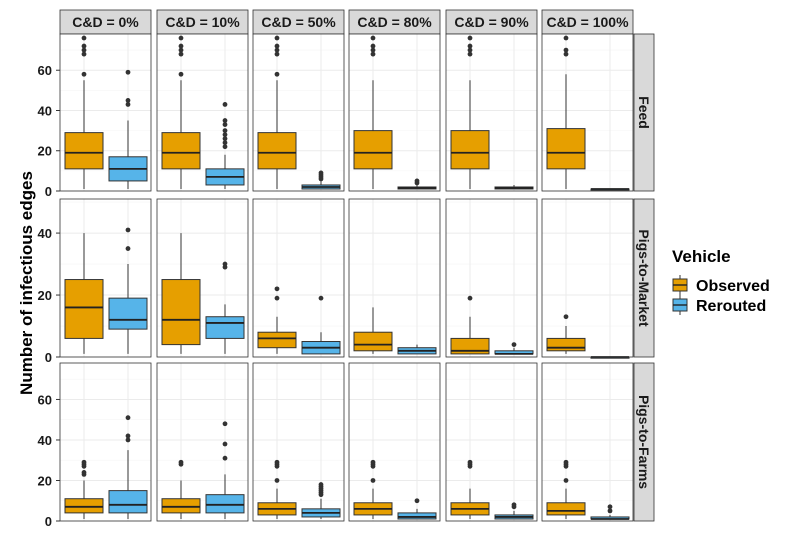  I want to click on column-strip-label: C&D = 50%, so click(298, 22).